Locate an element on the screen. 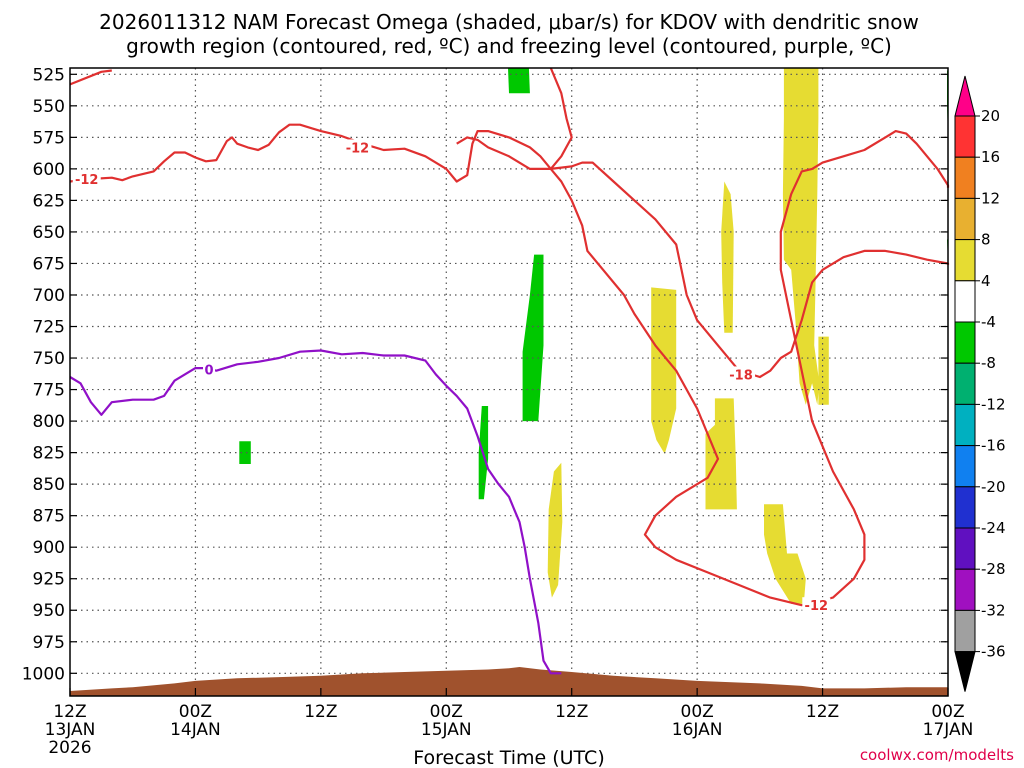 Image resolution: width=1024 pixels, height=768 pixels. y-tick-label-775: 775 is located at coordinates (49, 391).